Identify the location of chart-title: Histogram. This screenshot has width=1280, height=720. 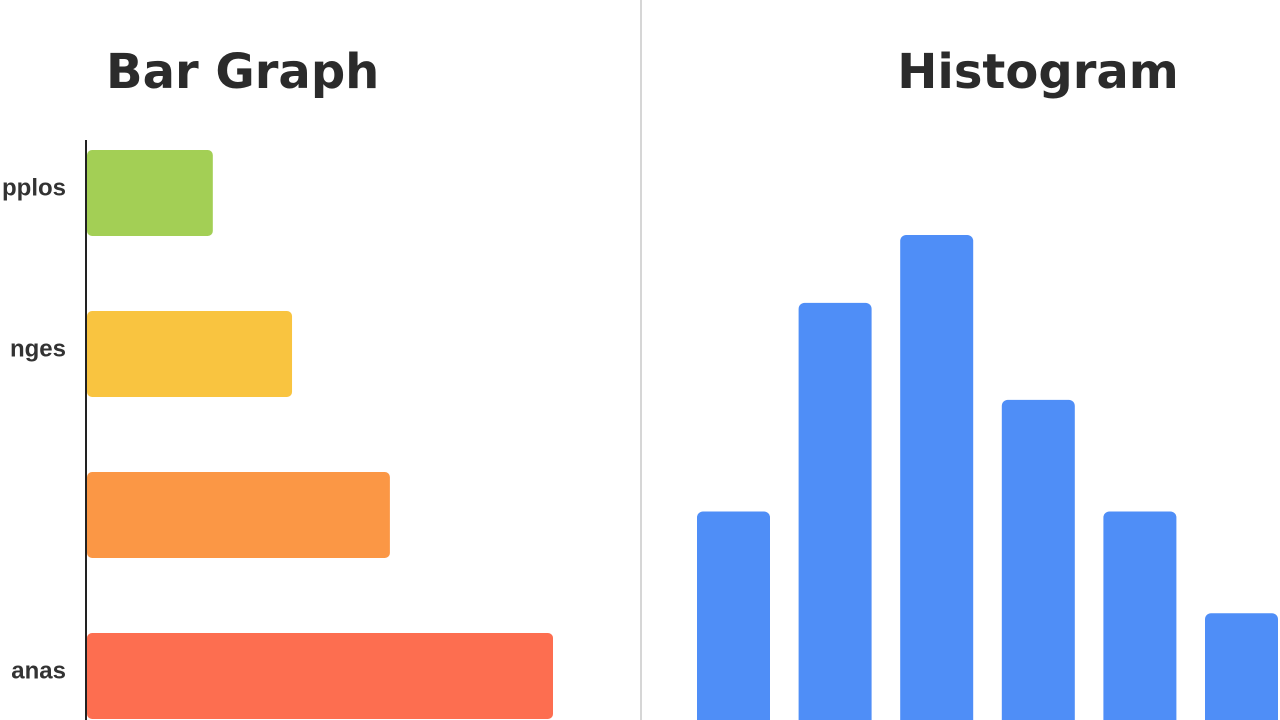
(1038, 72).